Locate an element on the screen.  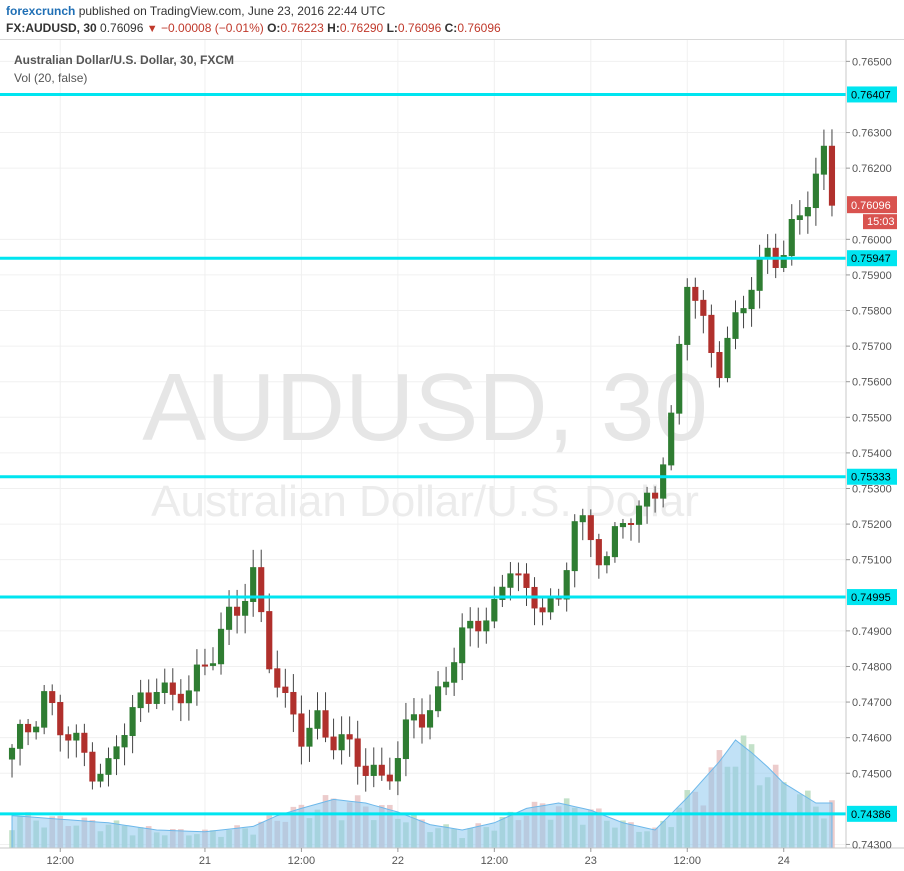
watermark-description: Australian Dollar/U.S. Dollar is located at coordinates (425, 501).